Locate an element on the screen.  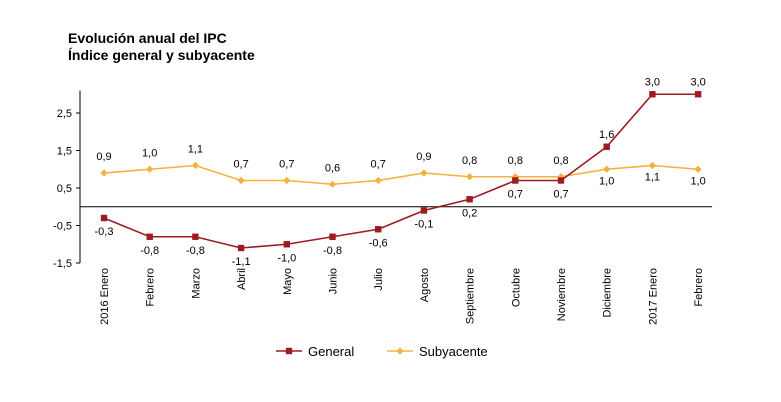
legend-subyacente-label: Subyacente is located at coordinates (453, 351).